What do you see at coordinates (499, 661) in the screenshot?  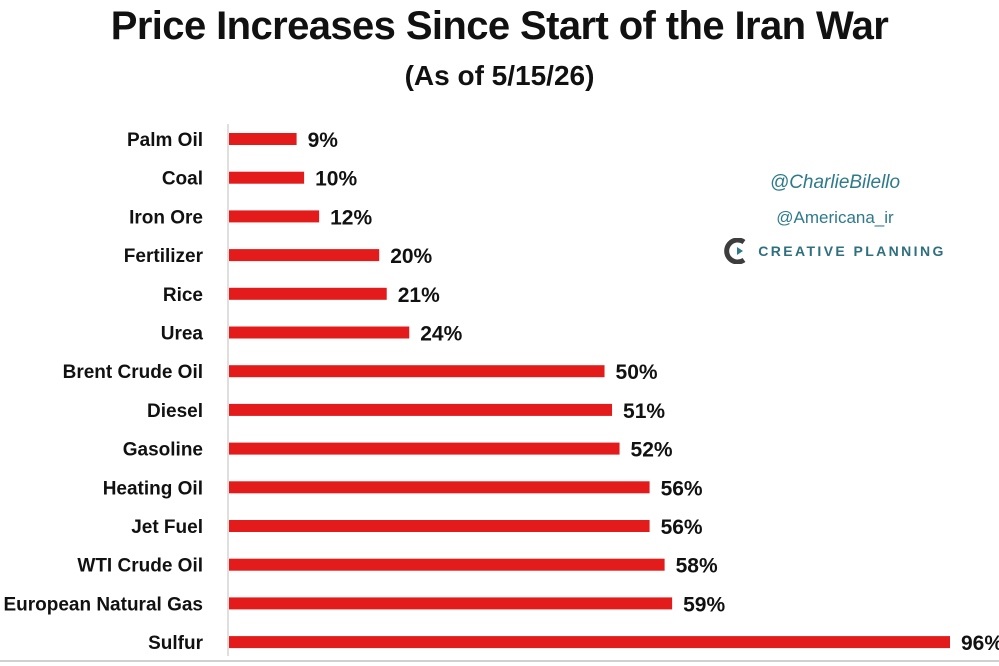 I see `bottom-divider` at bounding box center [499, 661].